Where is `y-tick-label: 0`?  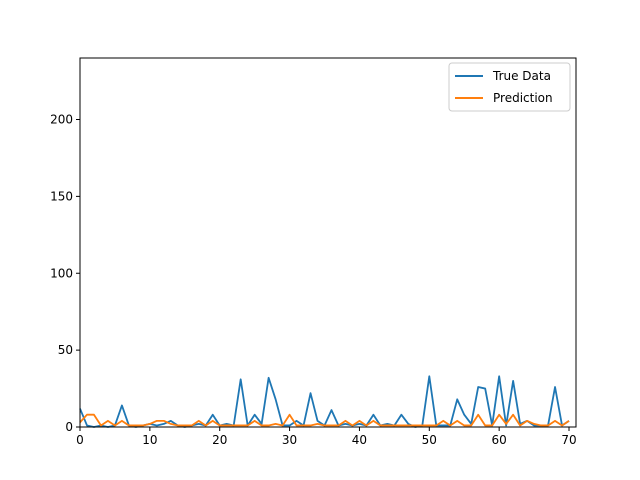
y-tick-label: 0 is located at coordinates (69, 427).